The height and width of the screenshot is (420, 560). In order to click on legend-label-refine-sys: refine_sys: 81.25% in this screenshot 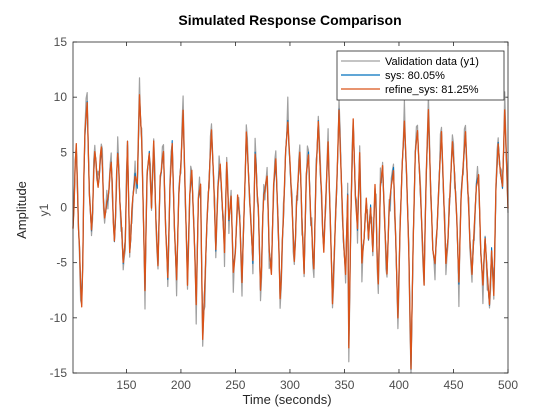, I will do `click(432, 90)`.